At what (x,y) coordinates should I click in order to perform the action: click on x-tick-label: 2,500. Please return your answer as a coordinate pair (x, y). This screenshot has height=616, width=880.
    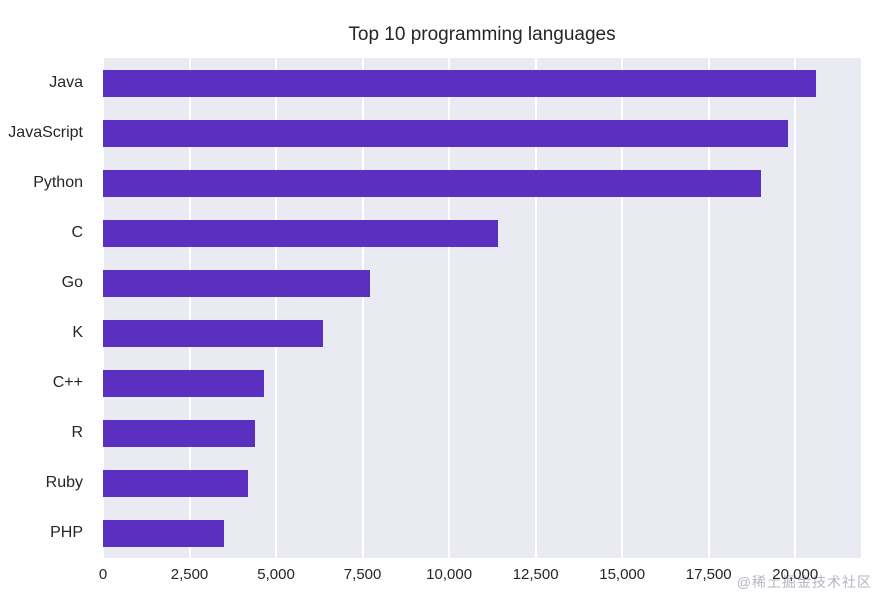
    Looking at the image, I should click on (189, 574).